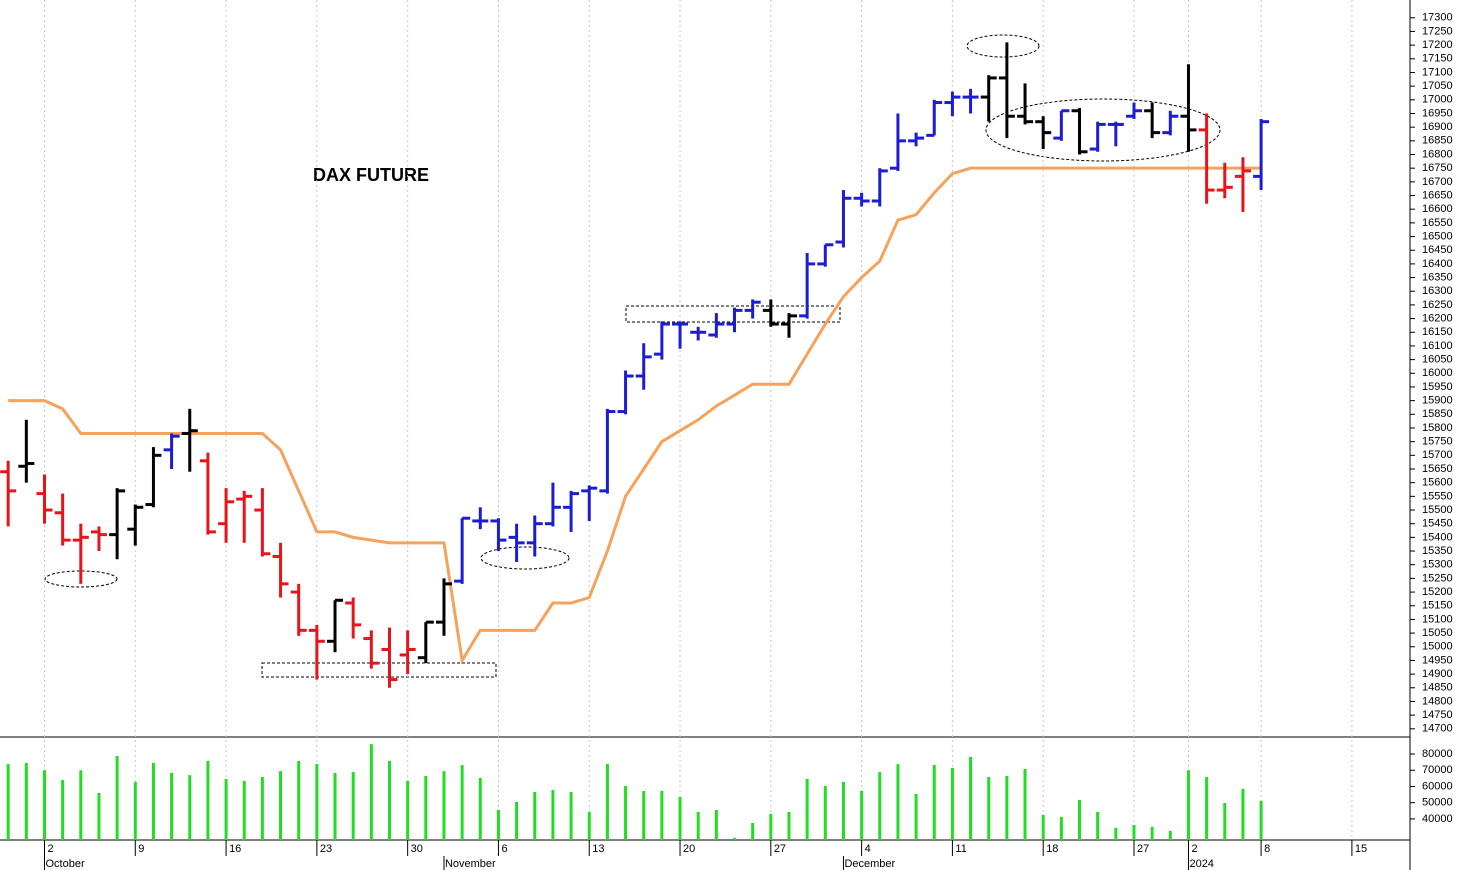 This screenshot has height=870, width=1459. What do you see at coordinates (1437, 332) in the screenshot?
I see `y-tick-label: 16150` at bounding box center [1437, 332].